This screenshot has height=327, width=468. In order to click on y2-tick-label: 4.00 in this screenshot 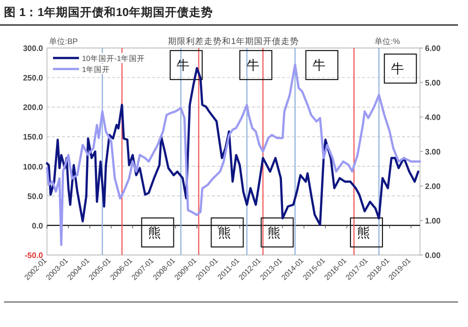, I will do `click(433, 117)`.